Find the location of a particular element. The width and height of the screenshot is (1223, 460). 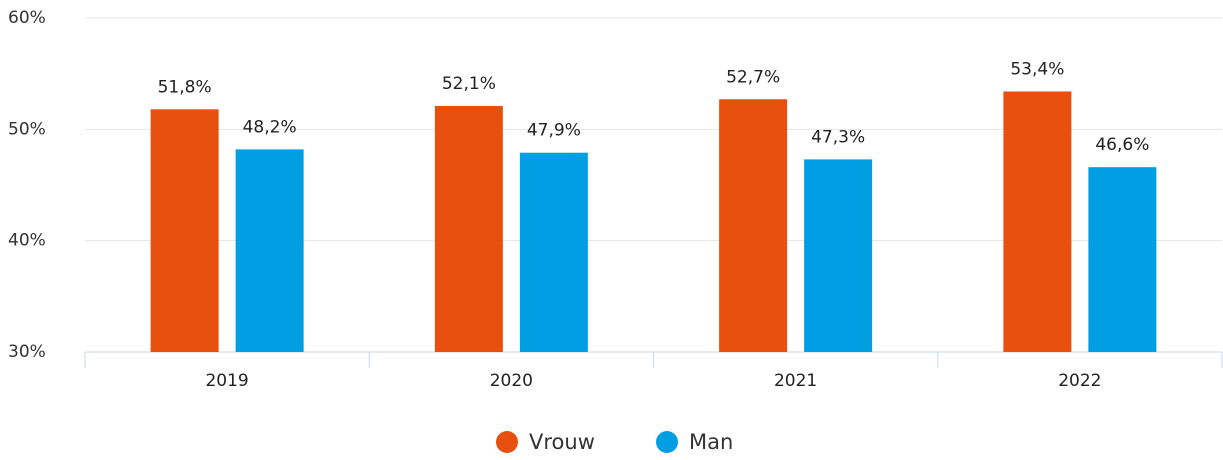

value-label: 52,1% is located at coordinates (469, 84).